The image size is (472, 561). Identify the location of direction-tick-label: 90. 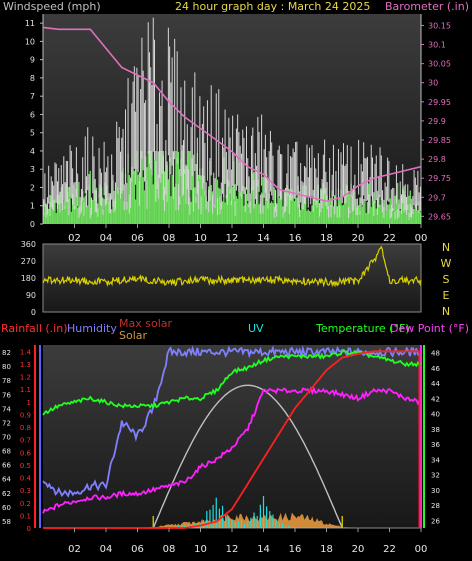
(31, 295).